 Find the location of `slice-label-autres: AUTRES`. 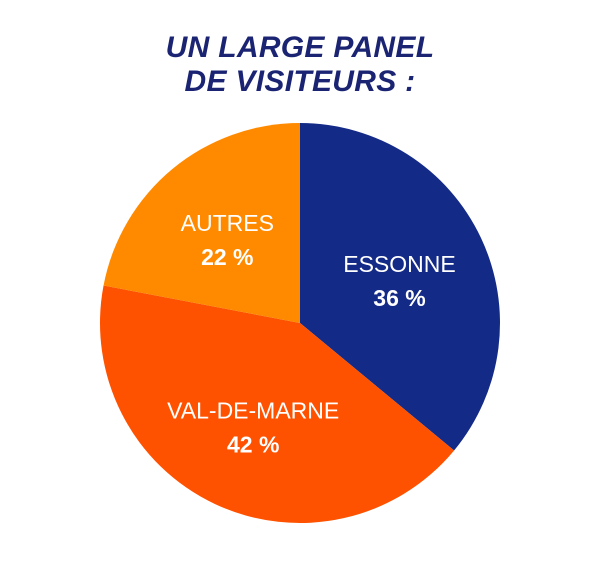

slice-label-autres: AUTRES is located at coordinates (227, 223).